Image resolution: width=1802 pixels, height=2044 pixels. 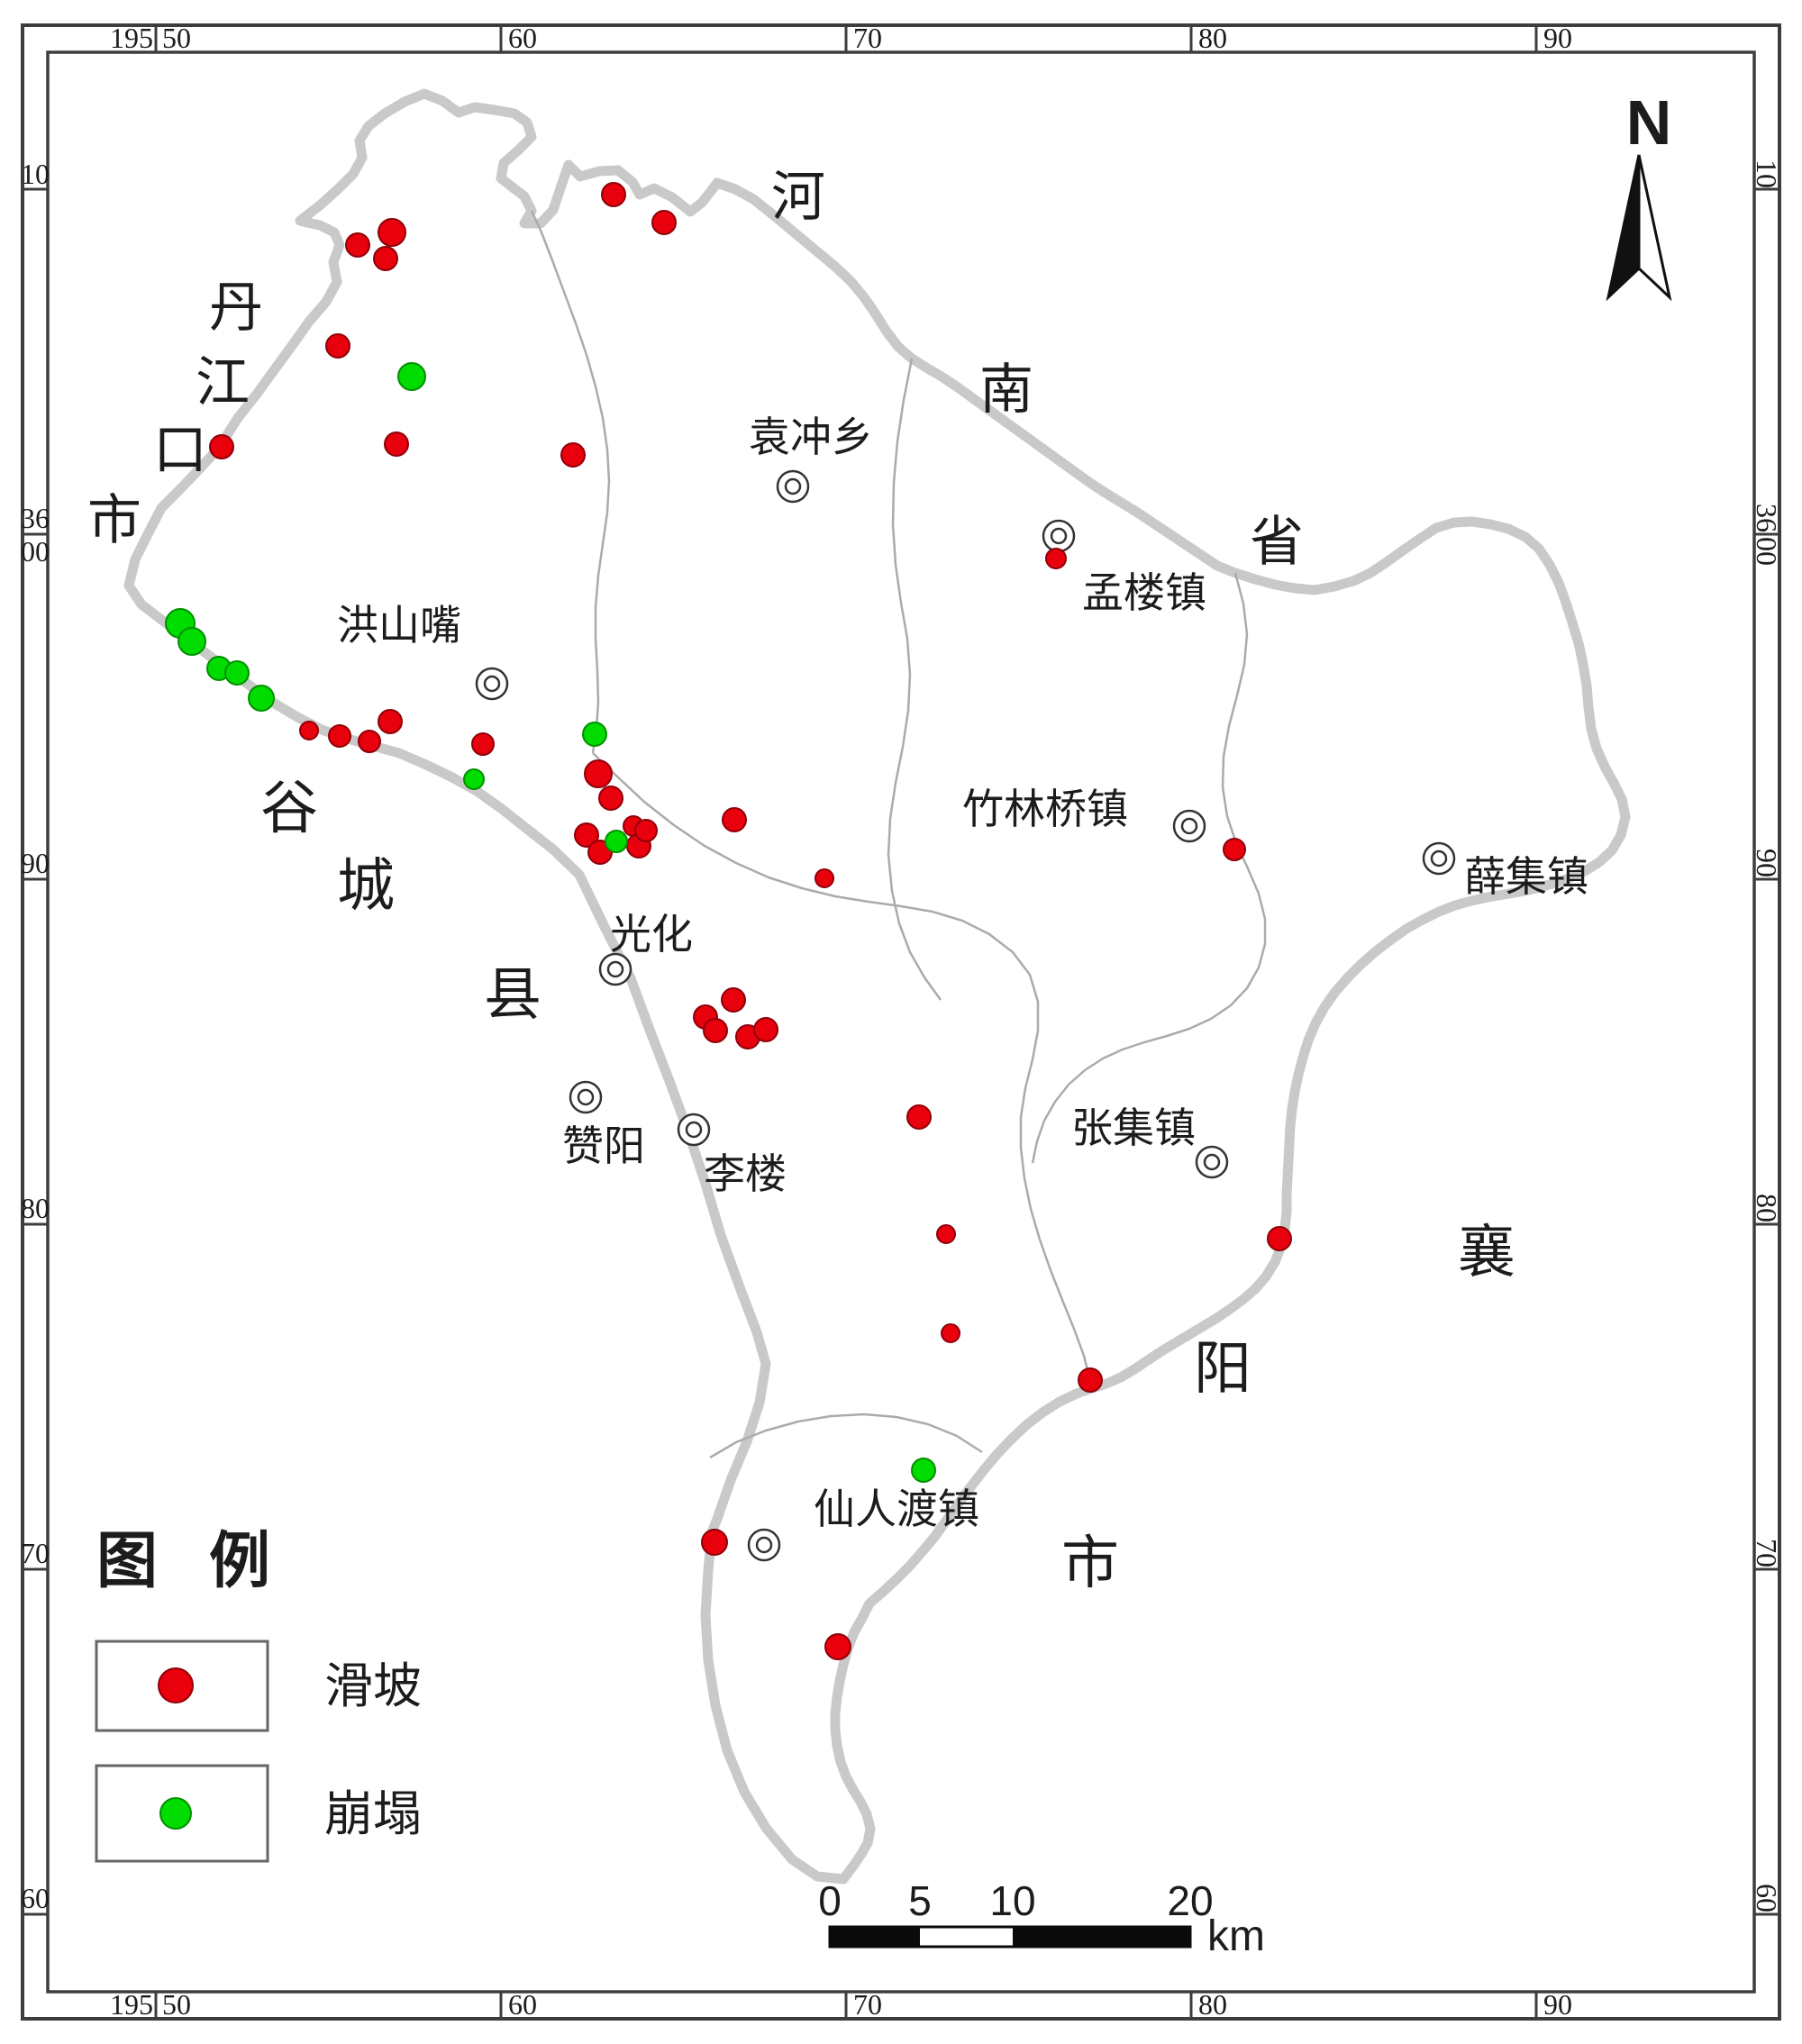 I want to click on scale-unit-label: km, so click(x=1236, y=1936).